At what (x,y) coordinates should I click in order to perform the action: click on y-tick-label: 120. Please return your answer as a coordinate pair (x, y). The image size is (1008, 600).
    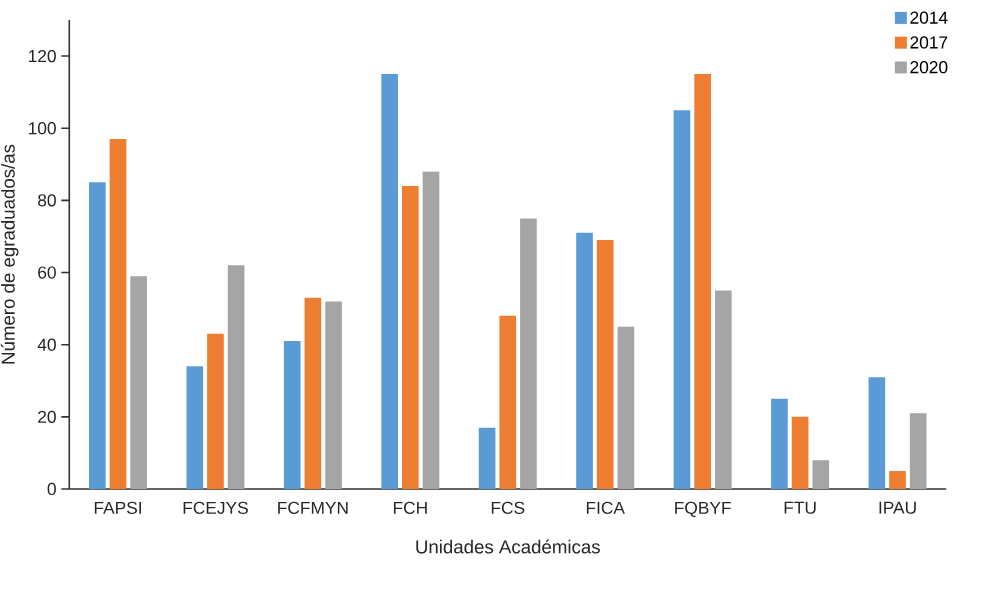
    Looking at the image, I should click on (42, 56).